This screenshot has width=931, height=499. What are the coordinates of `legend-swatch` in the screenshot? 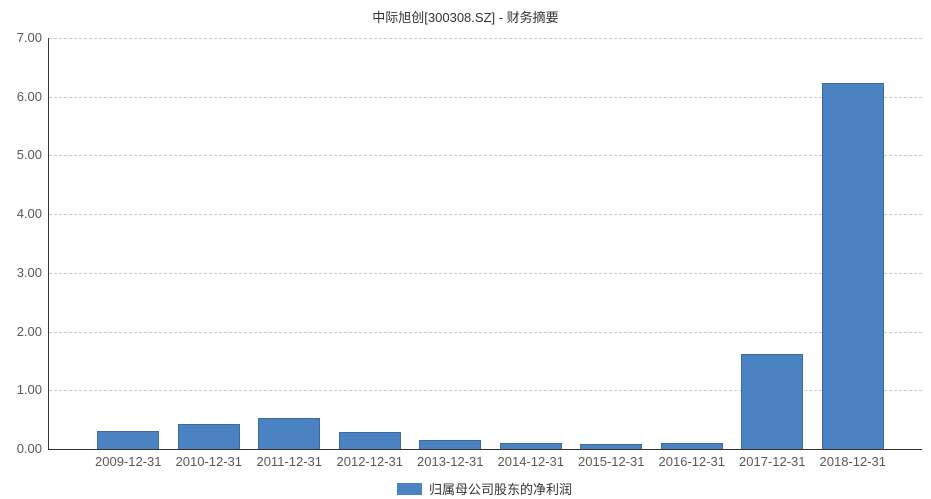 It's located at (409, 488).